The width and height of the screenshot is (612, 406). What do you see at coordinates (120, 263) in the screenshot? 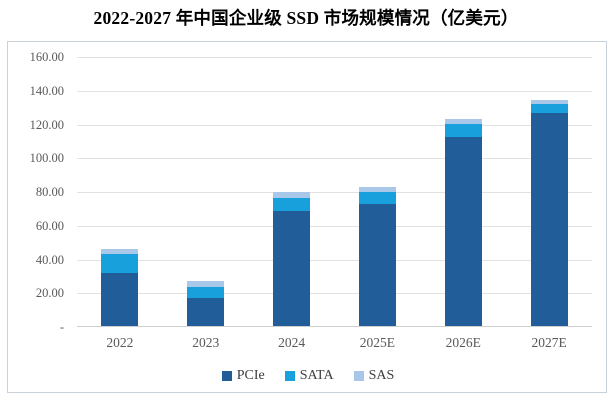
I see `bar-segment-sata-2022` at bounding box center [120, 263].